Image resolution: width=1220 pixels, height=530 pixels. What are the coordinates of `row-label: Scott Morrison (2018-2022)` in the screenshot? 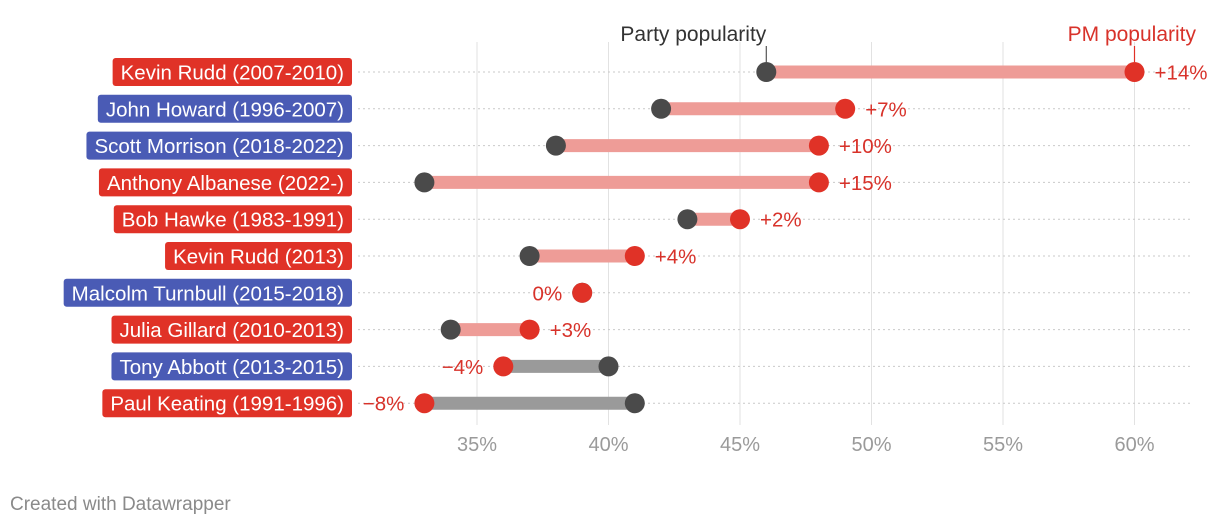 It's located at (219, 146).